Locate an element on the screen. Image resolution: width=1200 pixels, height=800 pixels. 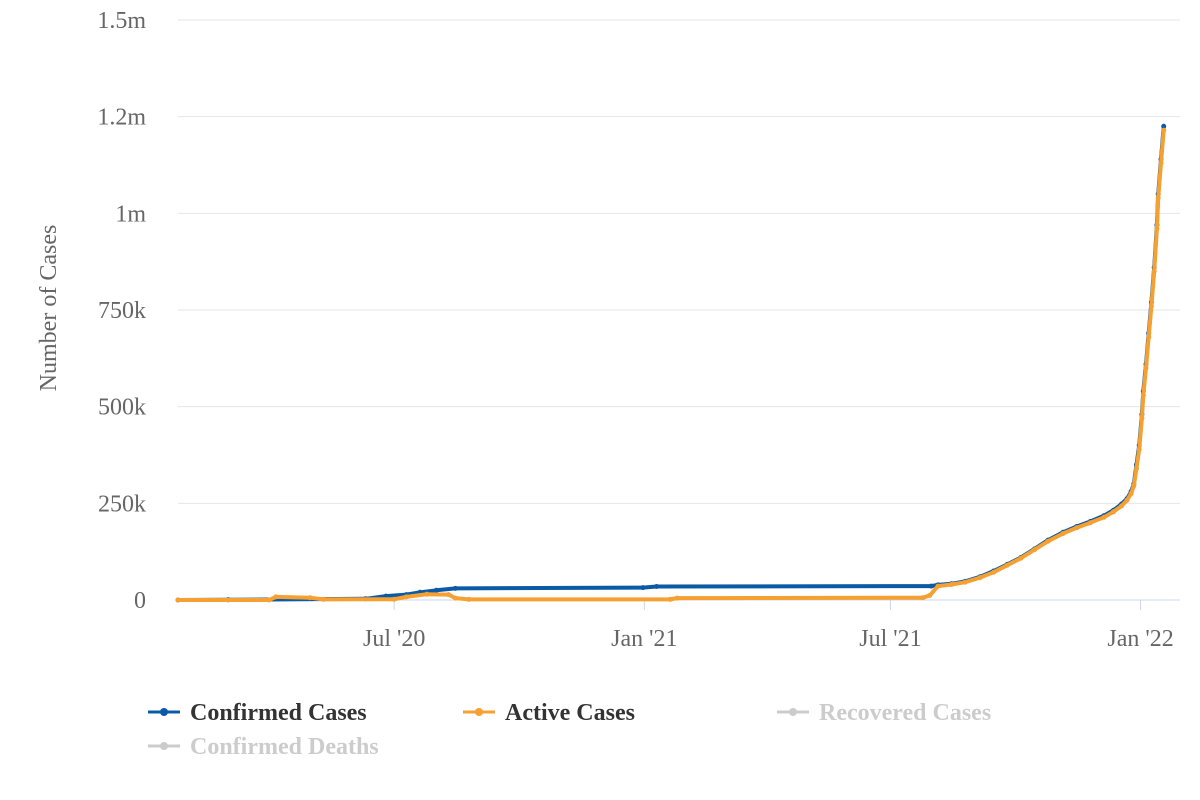
x-axis-ticks: Jul '20 Jan '21 Jul '21 Jan '22 is located at coordinates (768, 626).